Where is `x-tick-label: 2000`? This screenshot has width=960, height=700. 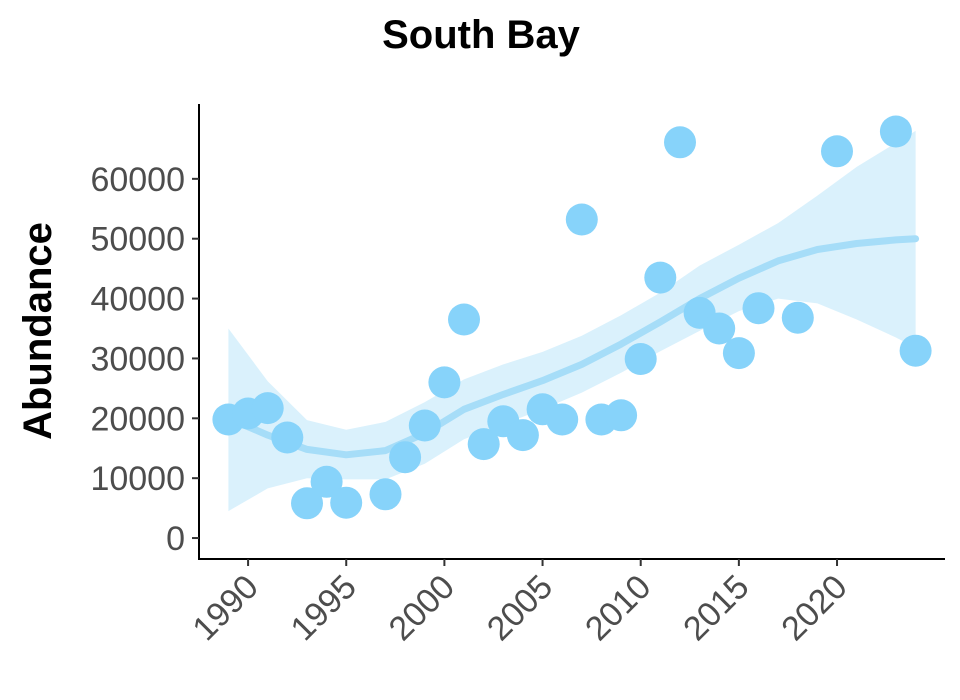
x-tick-label: 2000 is located at coordinates (422, 608).